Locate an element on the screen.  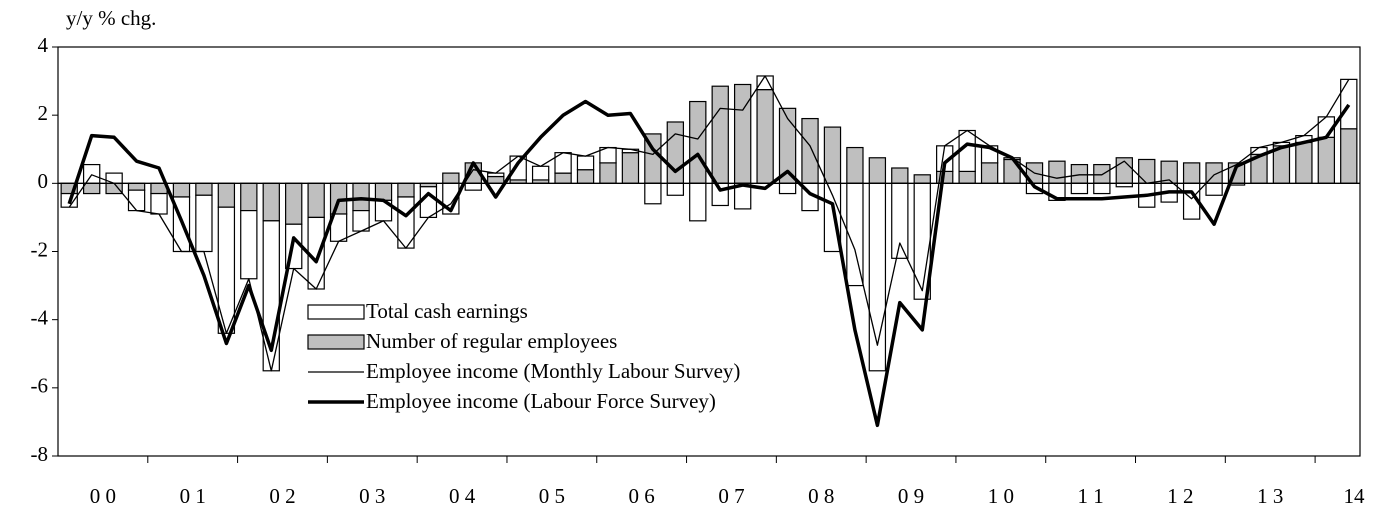
x-tick-label: 0 6 is located at coordinates (642, 496).